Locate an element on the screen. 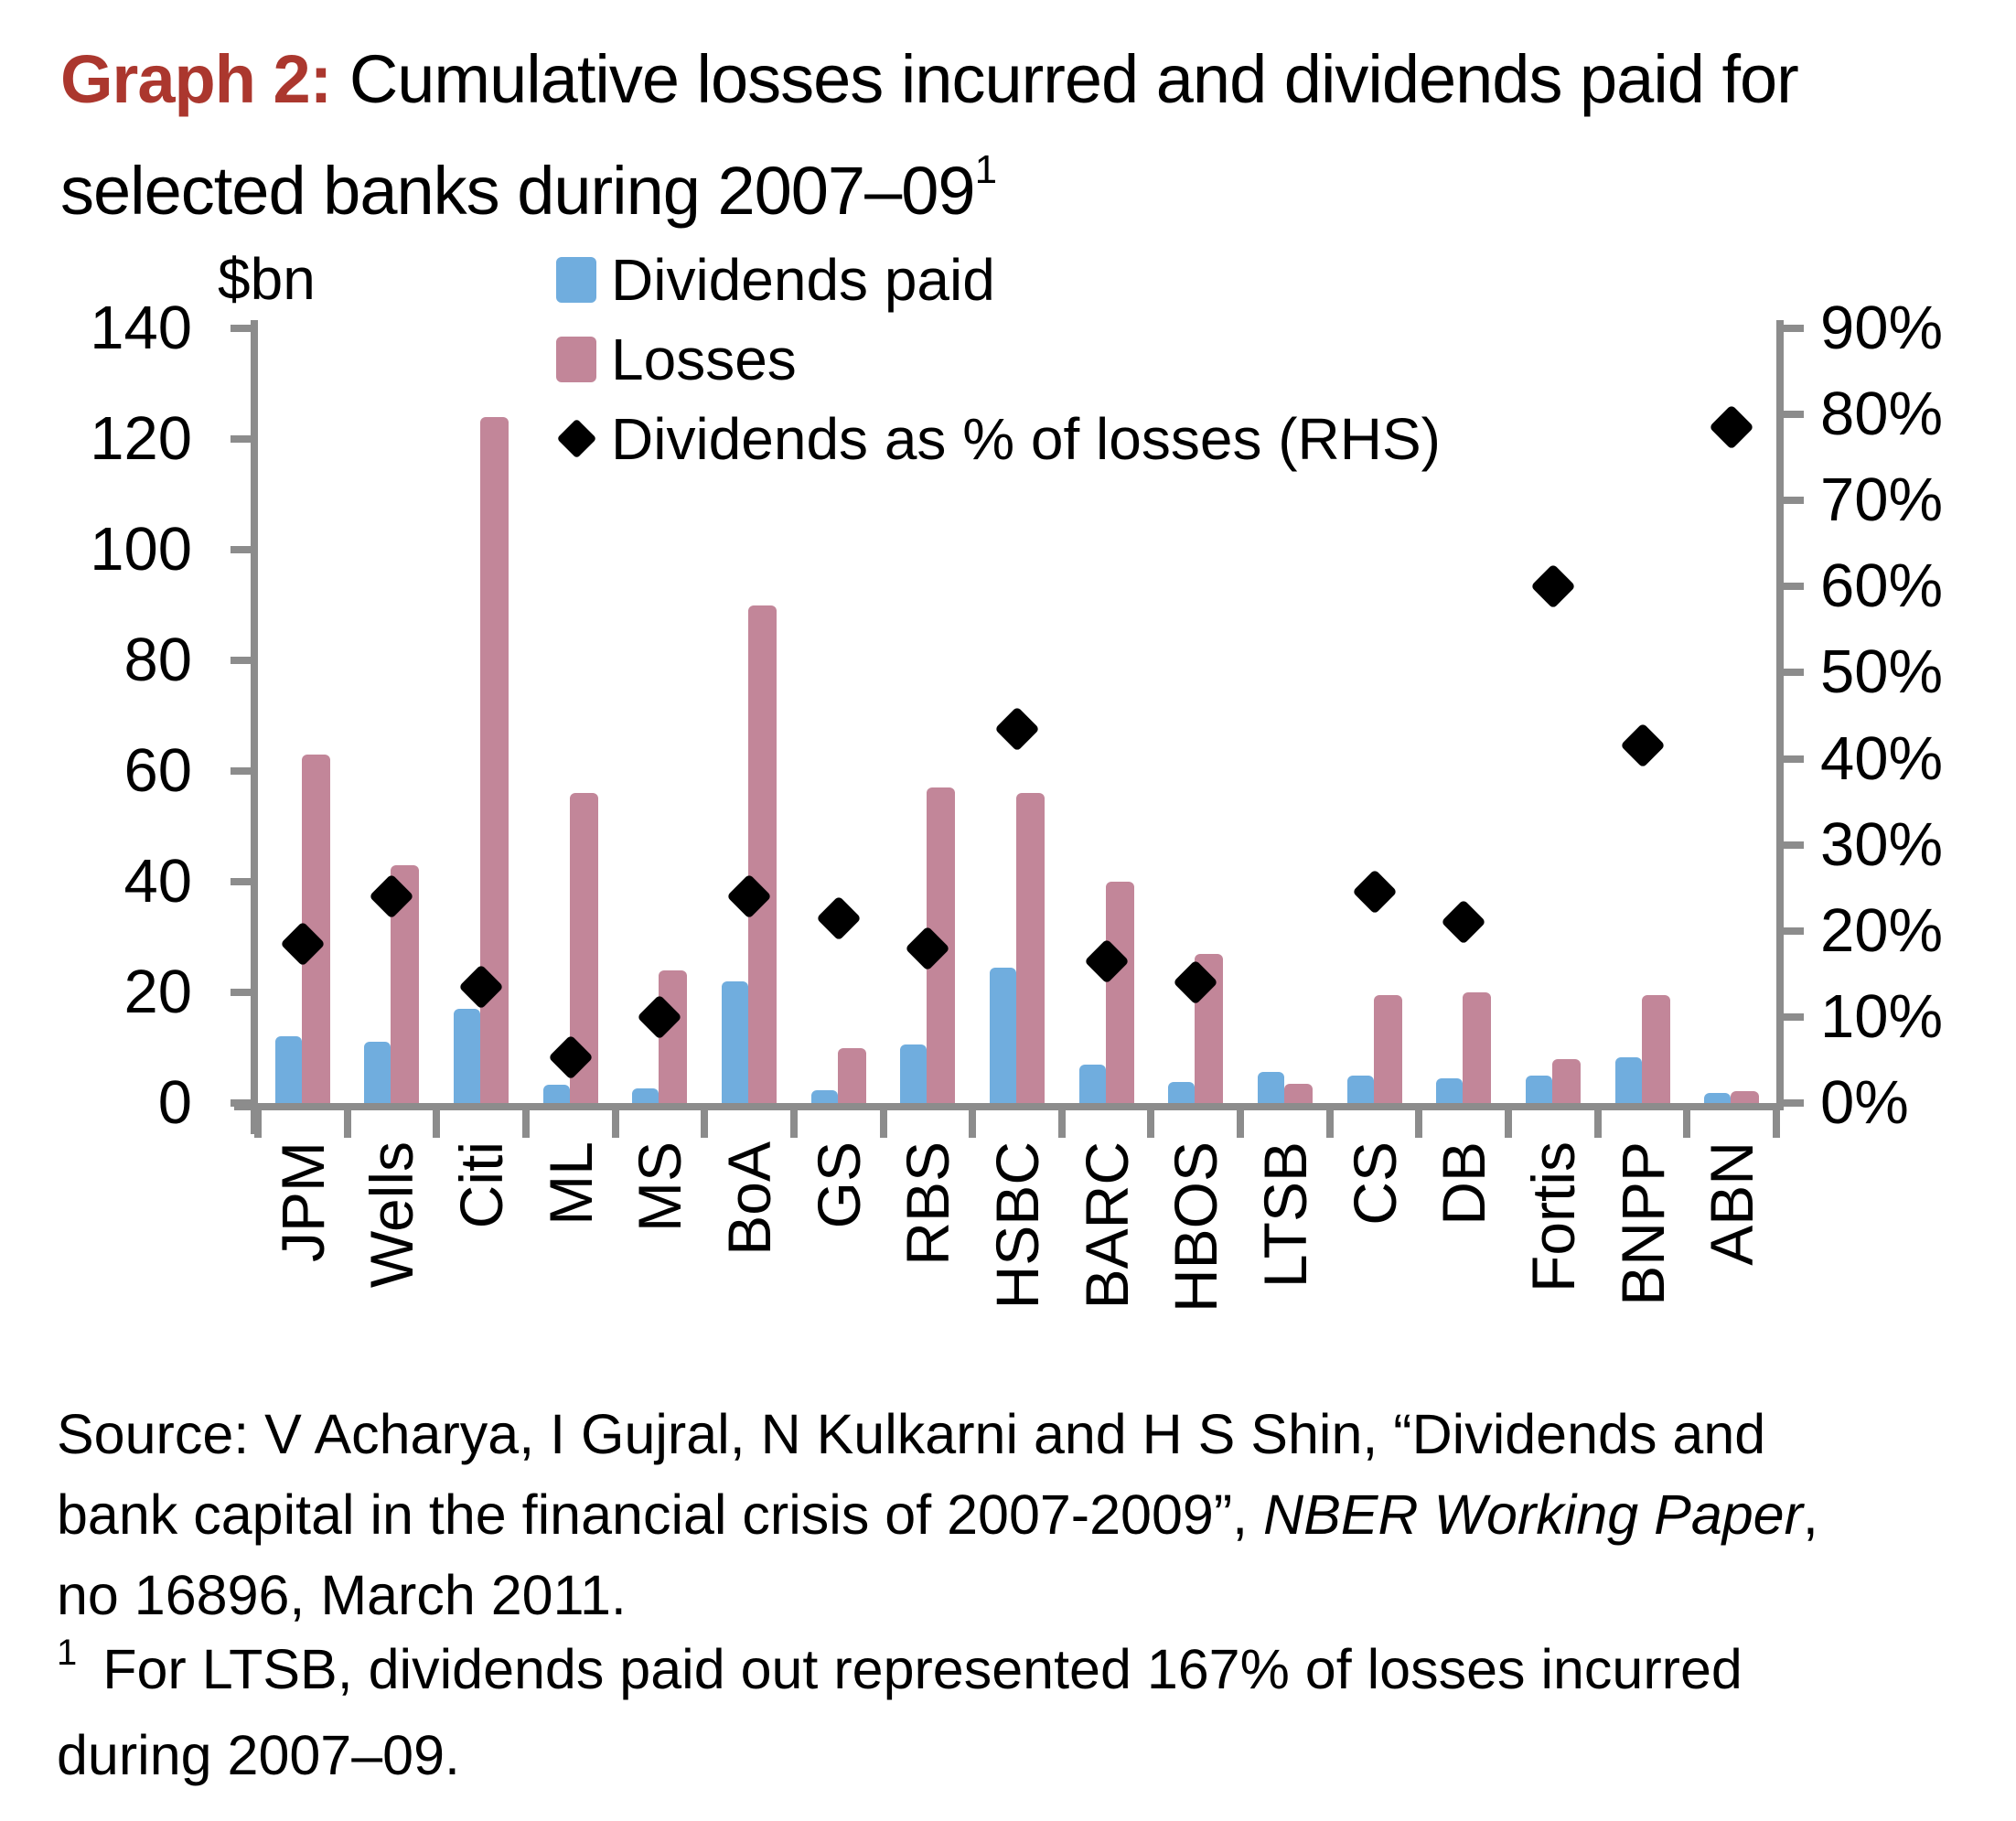  x-axis-label: Wells is located at coordinates (392, 1215).